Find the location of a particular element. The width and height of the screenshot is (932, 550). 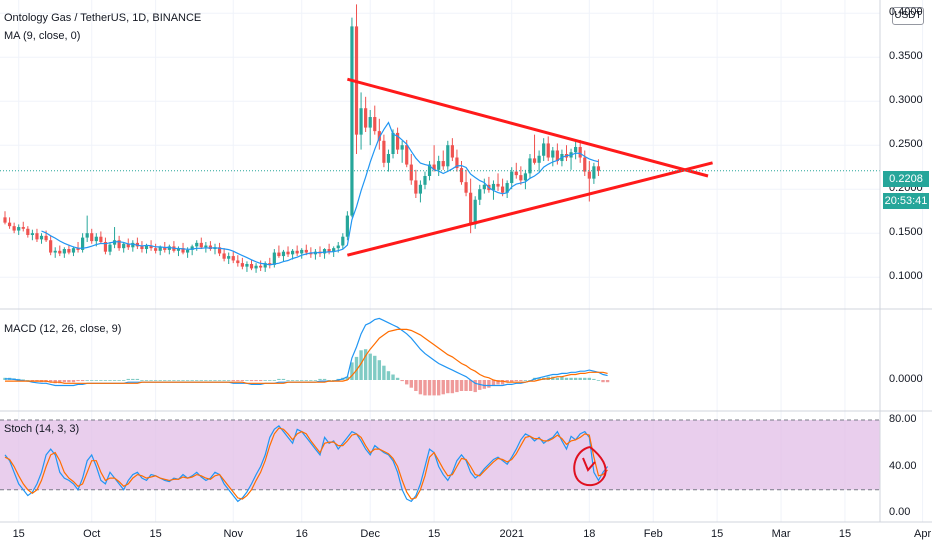

time-tick-label: Dec is located at coordinates (370, 534).